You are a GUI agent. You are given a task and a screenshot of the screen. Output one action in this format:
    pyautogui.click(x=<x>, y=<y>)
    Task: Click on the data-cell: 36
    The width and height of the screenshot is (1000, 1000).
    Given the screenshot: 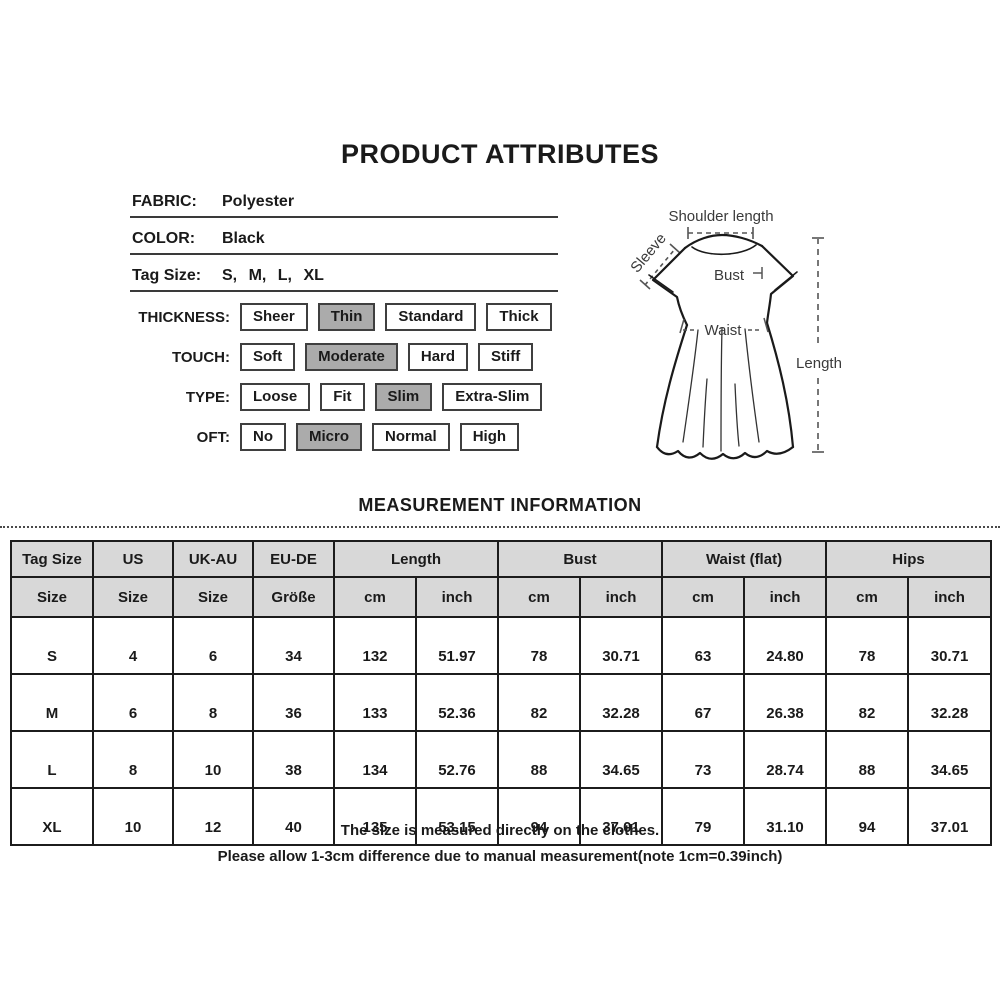 What is the action you would take?
    pyautogui.click(x=293, y=702)
    